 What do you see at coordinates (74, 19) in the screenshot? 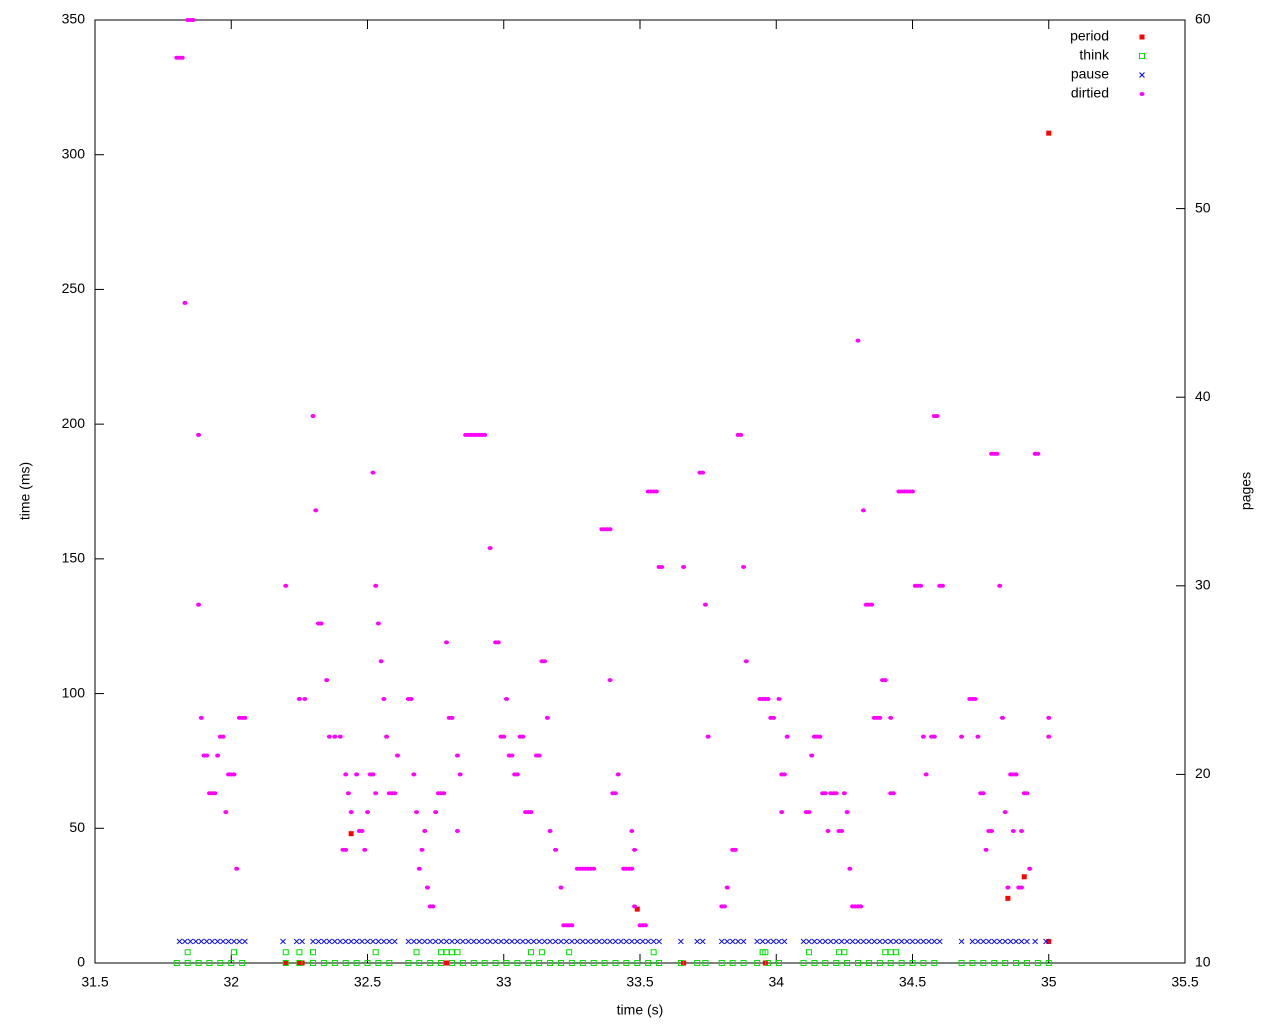
I see `y-tick-label: 350` at bounding box center [74, 19].